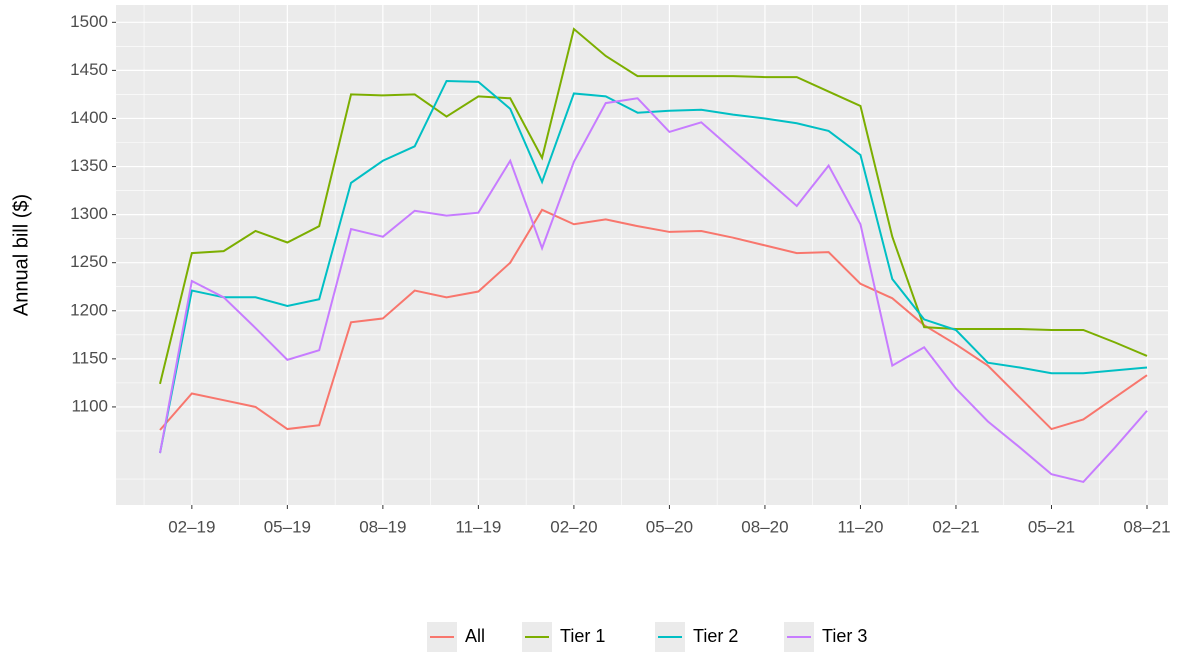  I want to click on y-axis-title: Annual bill ($), so click(21, 255).